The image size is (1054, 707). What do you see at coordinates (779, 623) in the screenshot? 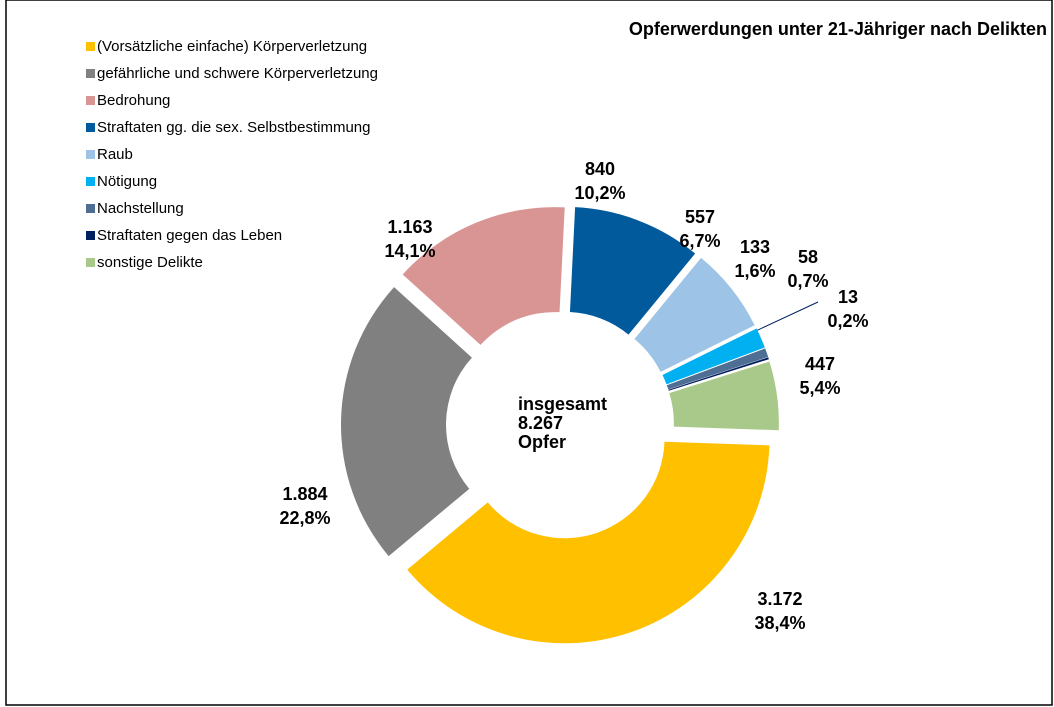
I see `percent-label: 38,4%` at bounding box center [779, 623].